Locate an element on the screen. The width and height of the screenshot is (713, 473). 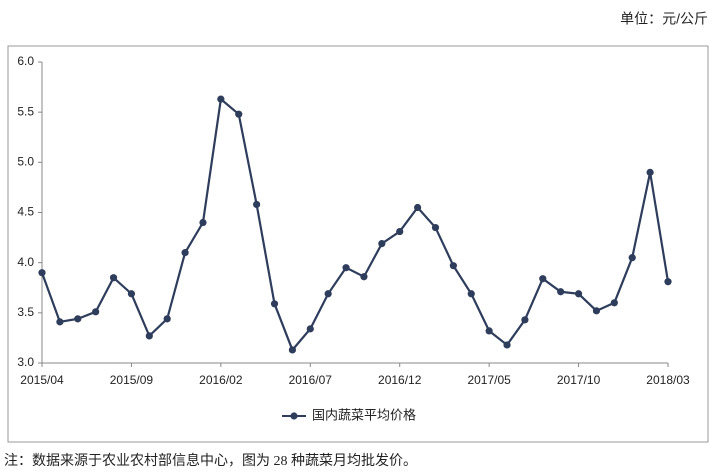
unit-note: 单位：元/公斤 is located at coordinates (664, 19).